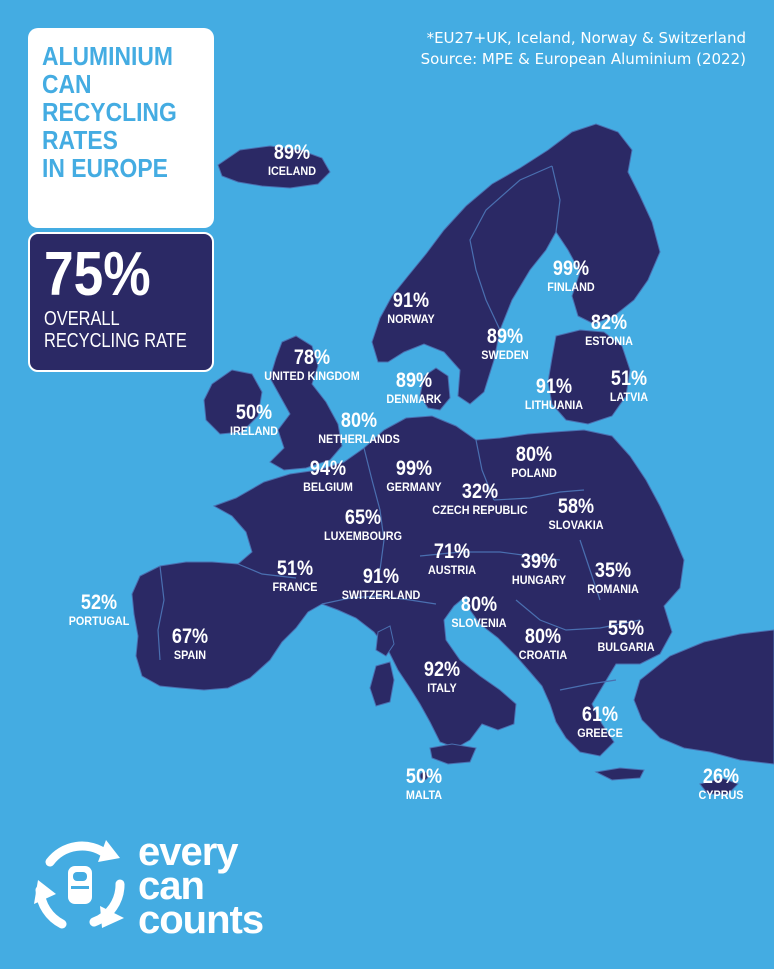 The width and height of the screenshot is (774, 969). I want to click on country-name: SLOVAKIA, so click(576, 525).